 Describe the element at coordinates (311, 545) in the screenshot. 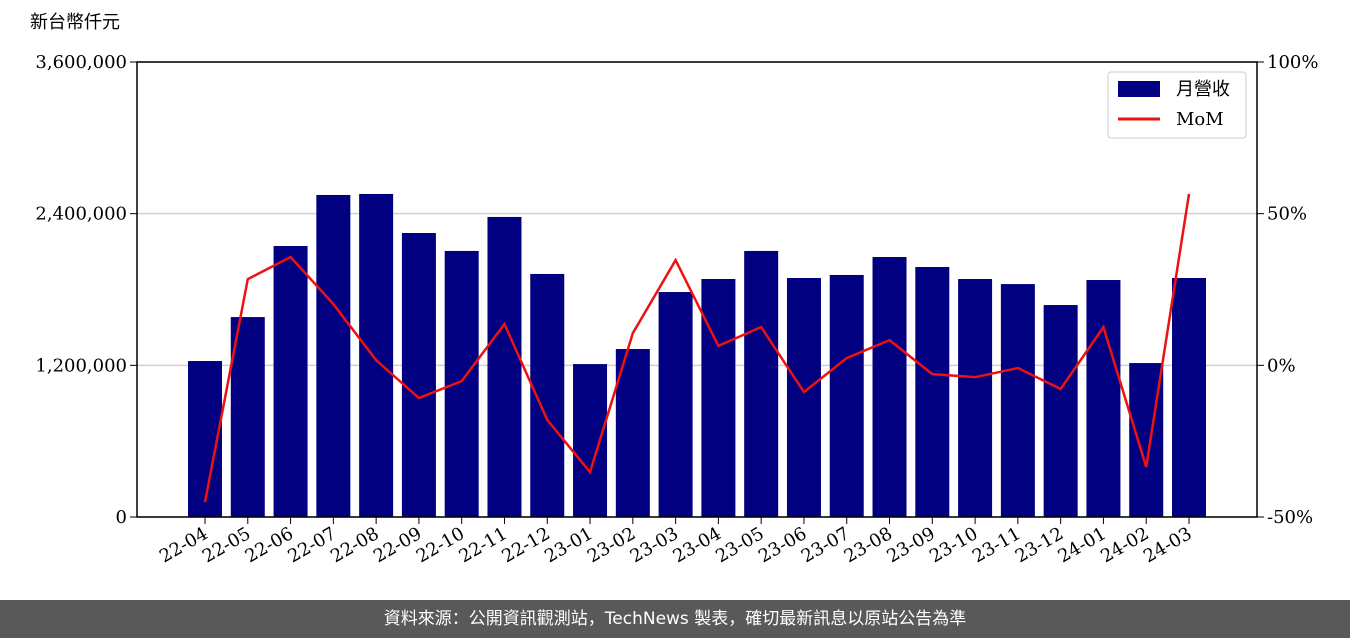

I see `x-tick-label: 22-07` at that location.